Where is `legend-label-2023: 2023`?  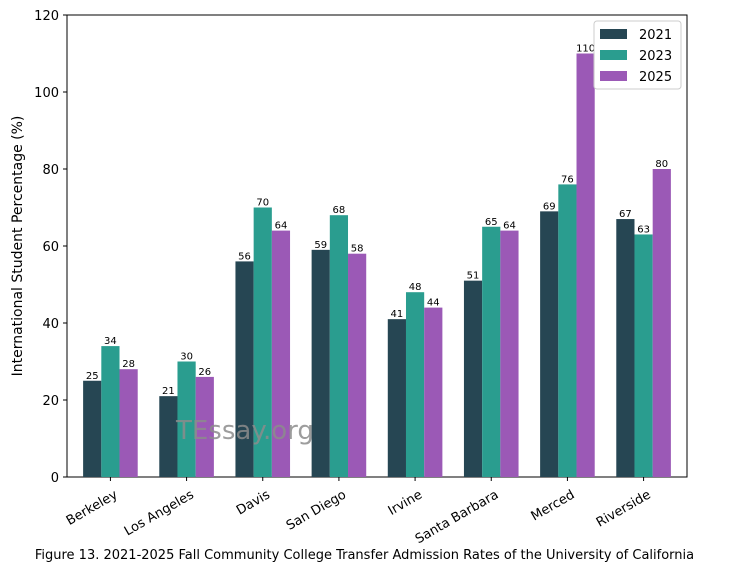
legend-label-2023: 2023 is located at coordinates (655, 56).